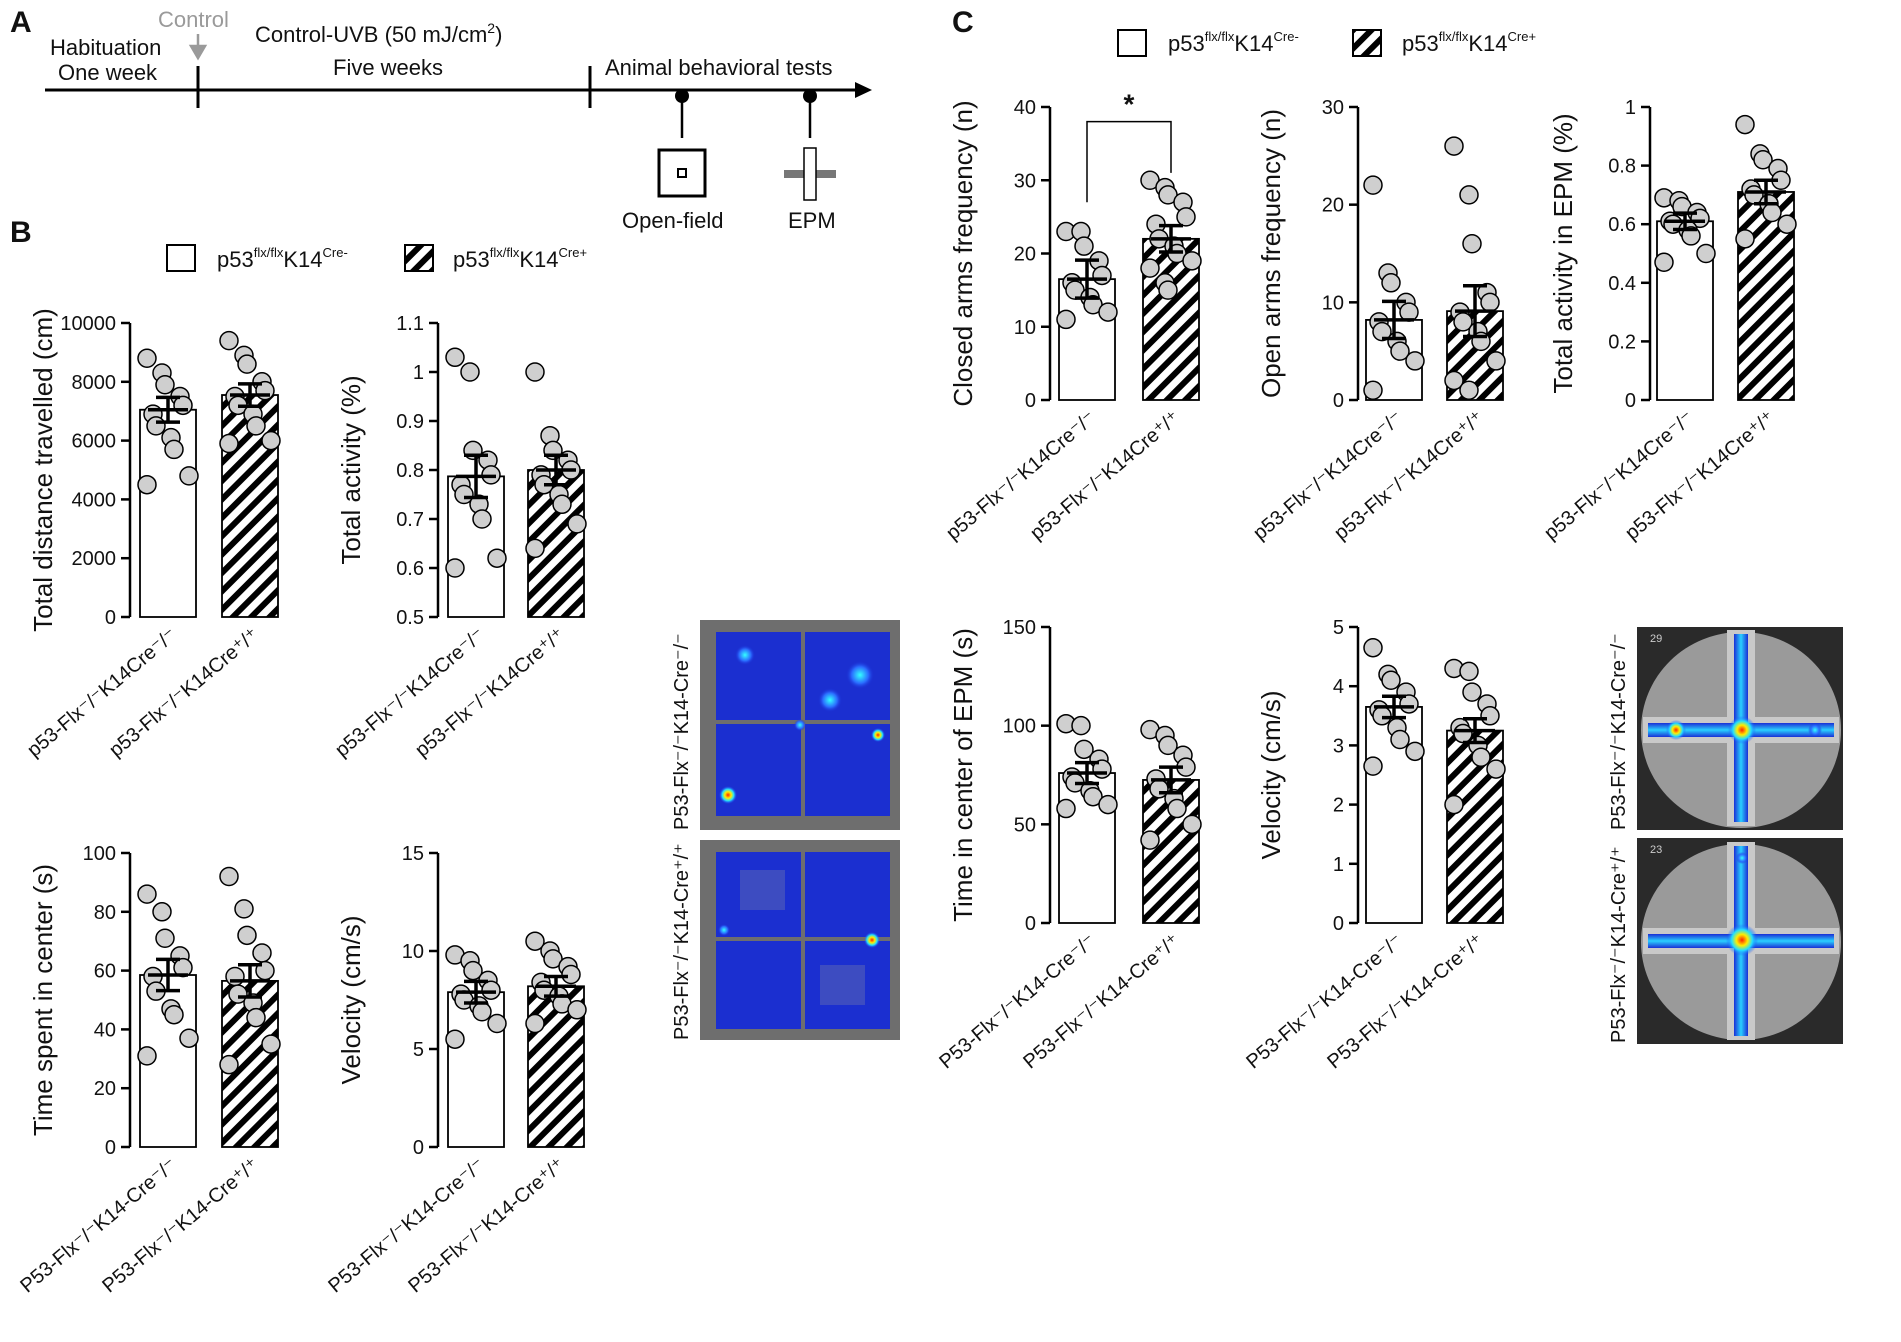 This screenshot has height=1342, width=1901. I want to click on y-axis-label: Velocity (cm/s), so click(351, 999).